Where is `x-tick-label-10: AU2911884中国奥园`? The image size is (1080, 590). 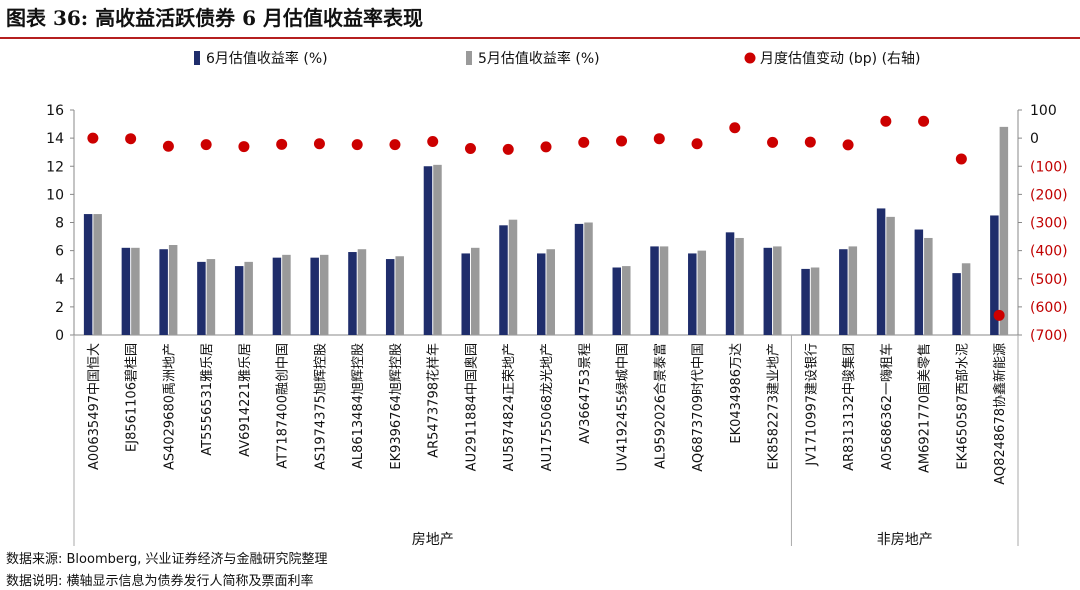
x-tick-label-10: AU2911884中国奥园 is located at coordinates (471, 407).